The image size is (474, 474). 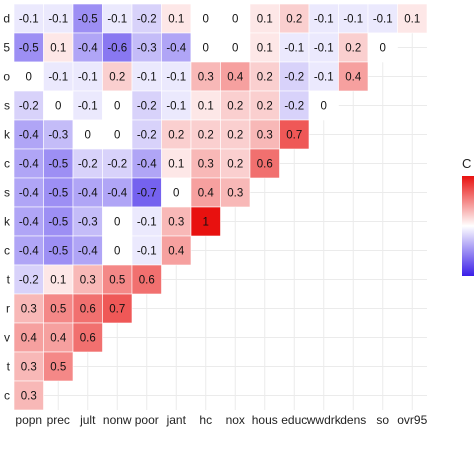 What do you see at coordinates (6, 19) in the screenshot?
I see `y-tick-label: d` at bounding box center [6, 19].